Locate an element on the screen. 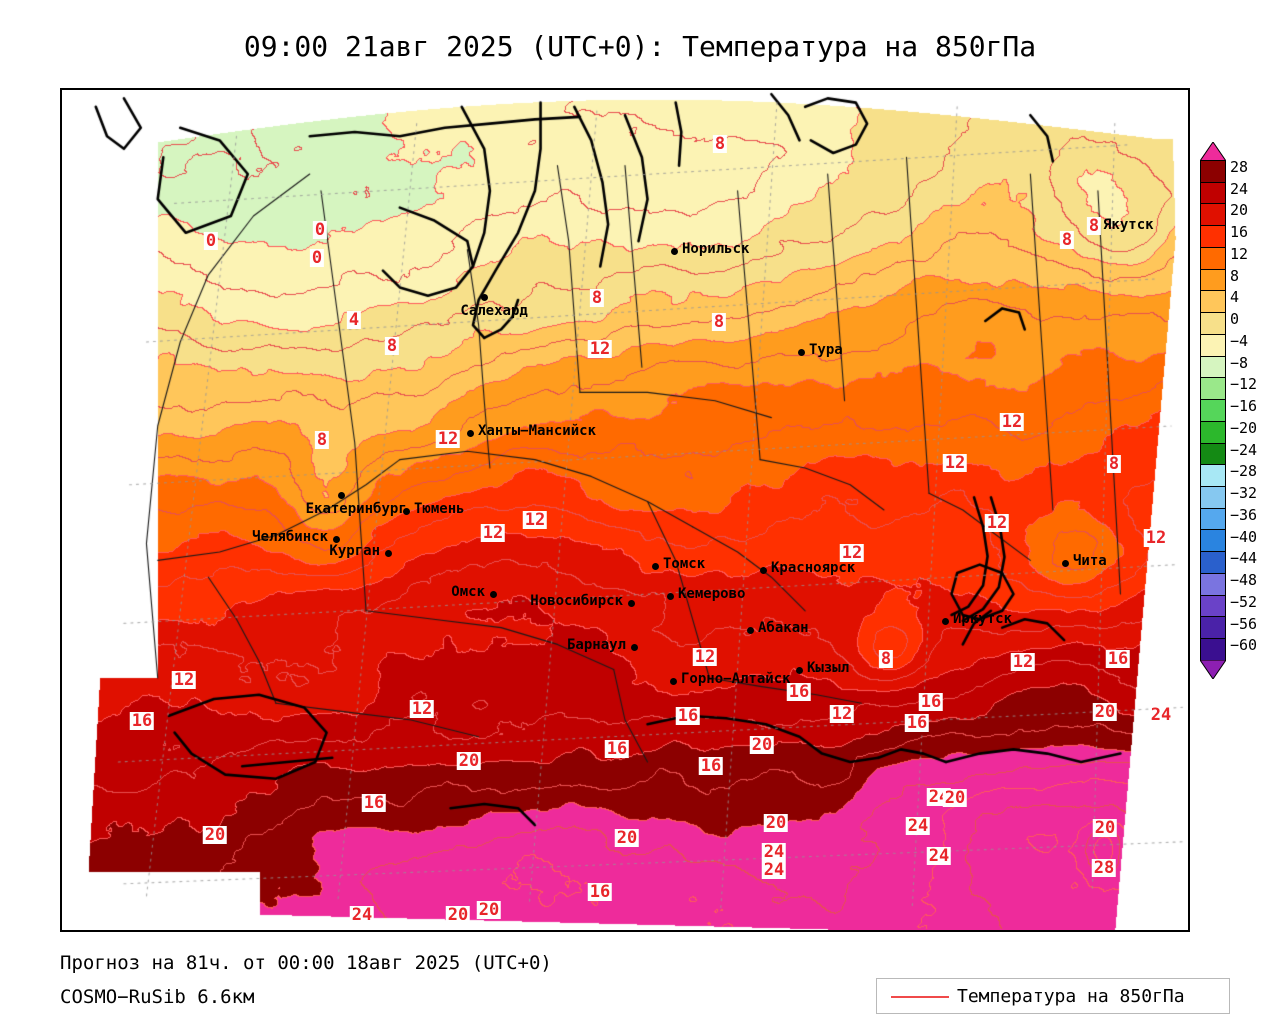 This screenshot has width=1280, height=1024. colorbar-tick-label: −28 is located at coordinates (1244, 471).